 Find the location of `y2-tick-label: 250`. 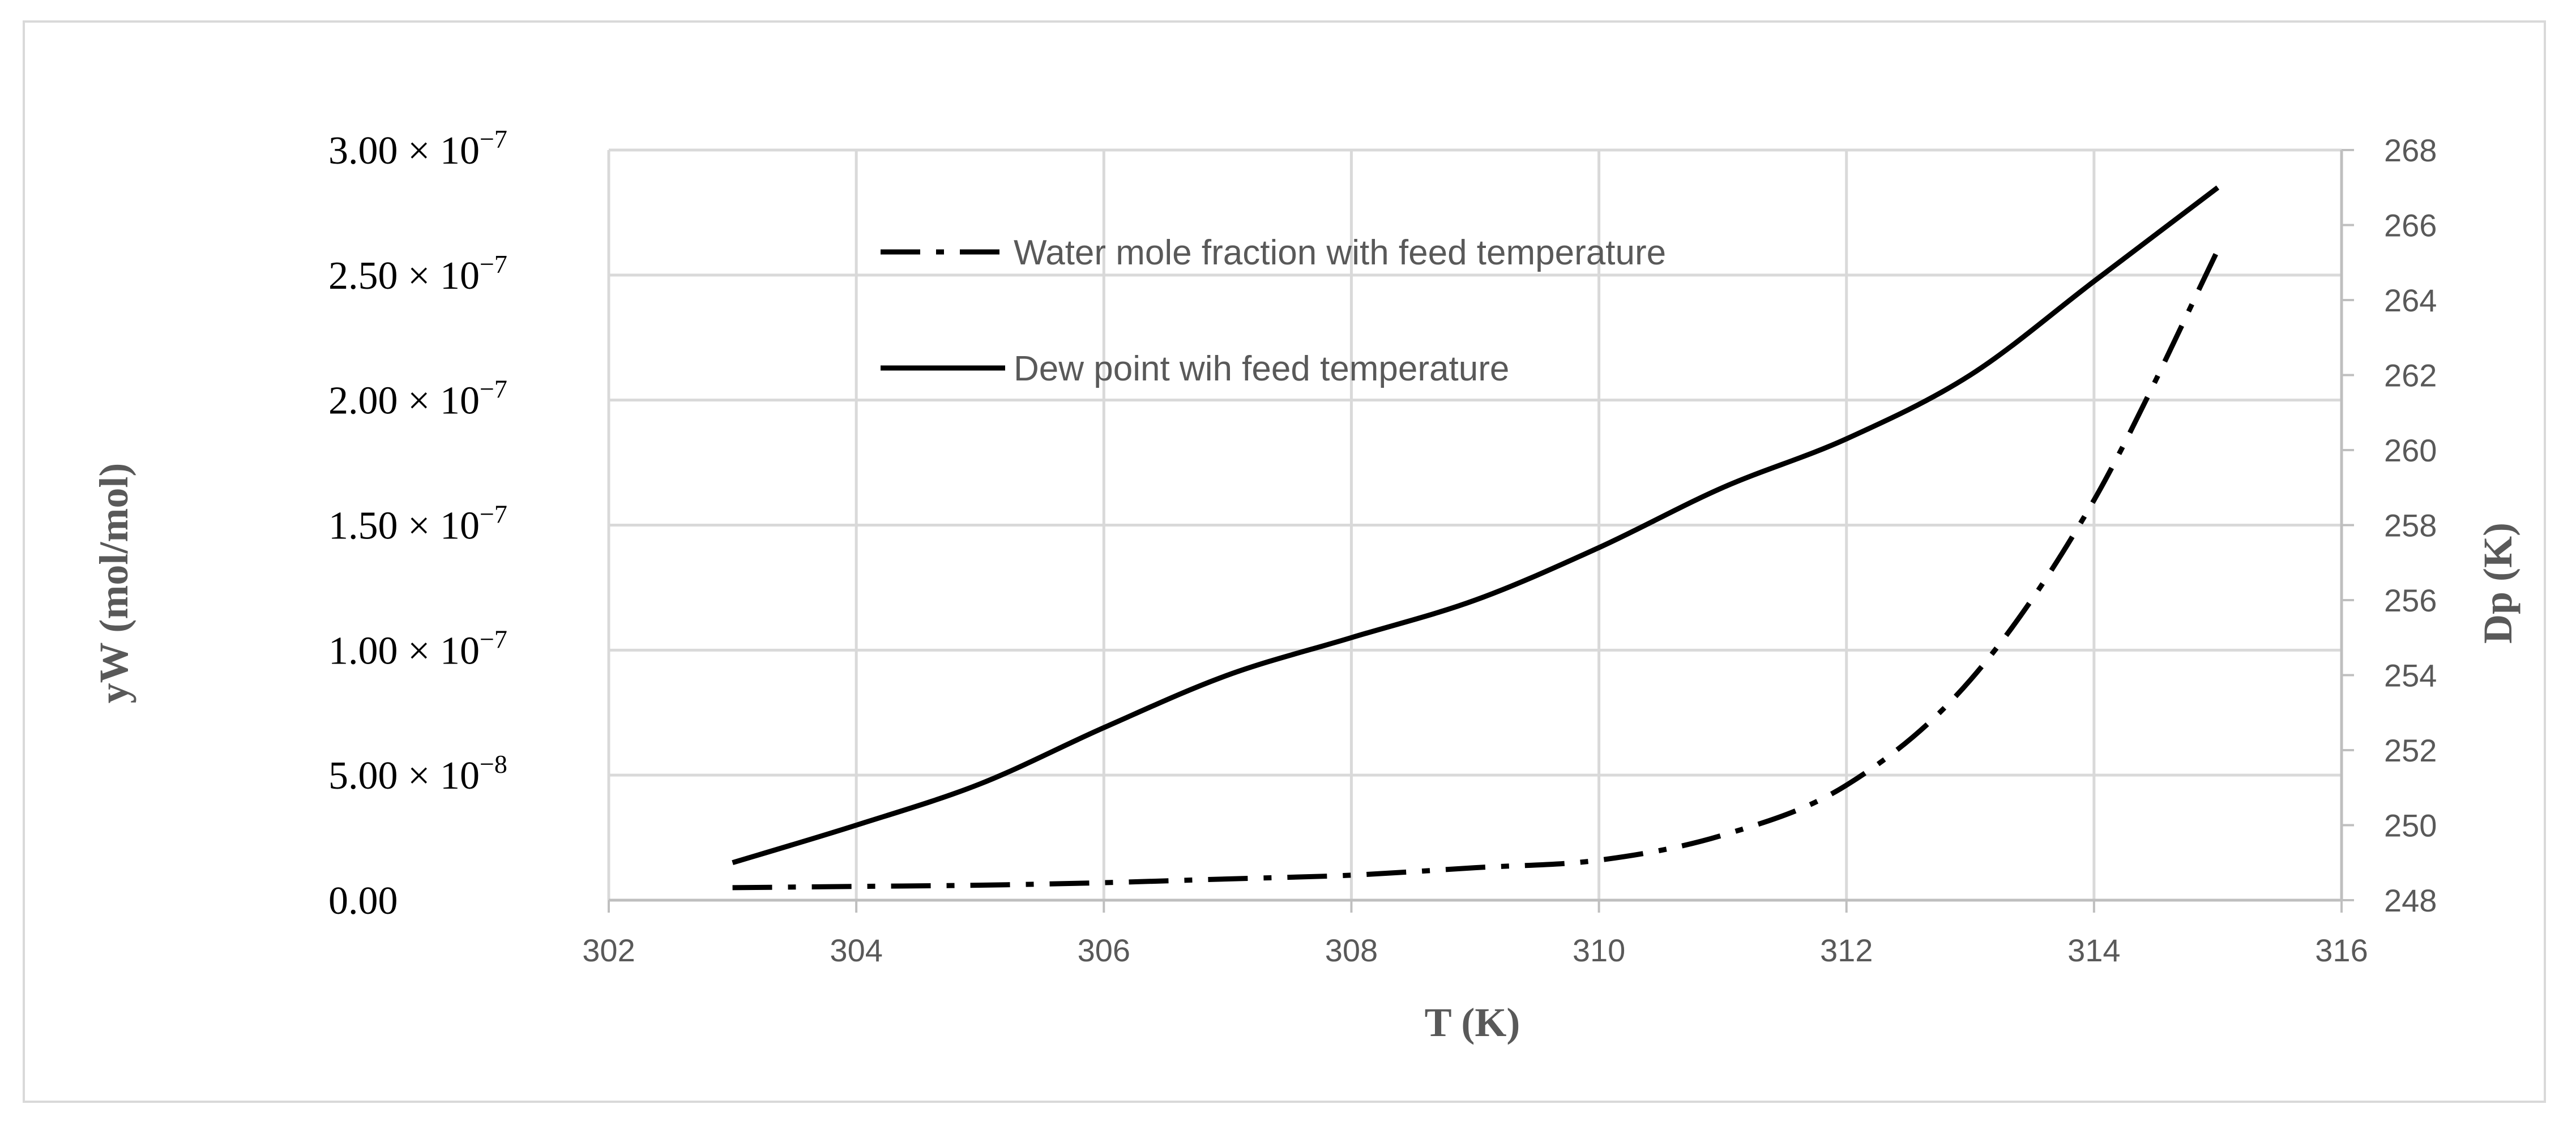

y2-tick-label: 250 is located at coordinates (2410, 826).